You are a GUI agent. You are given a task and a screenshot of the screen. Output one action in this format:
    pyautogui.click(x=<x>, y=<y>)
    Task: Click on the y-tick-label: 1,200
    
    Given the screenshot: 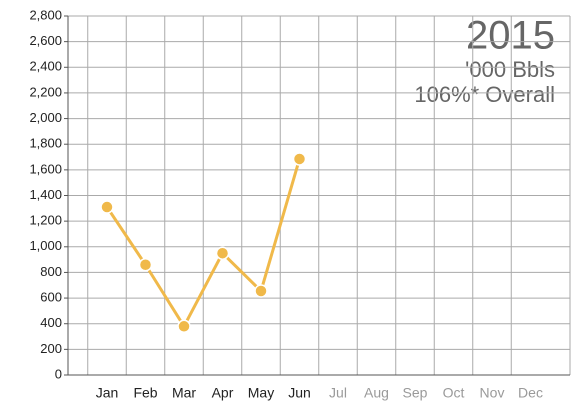 What is the action you would take?
    pyautogui.click(x=45, y=220)
    